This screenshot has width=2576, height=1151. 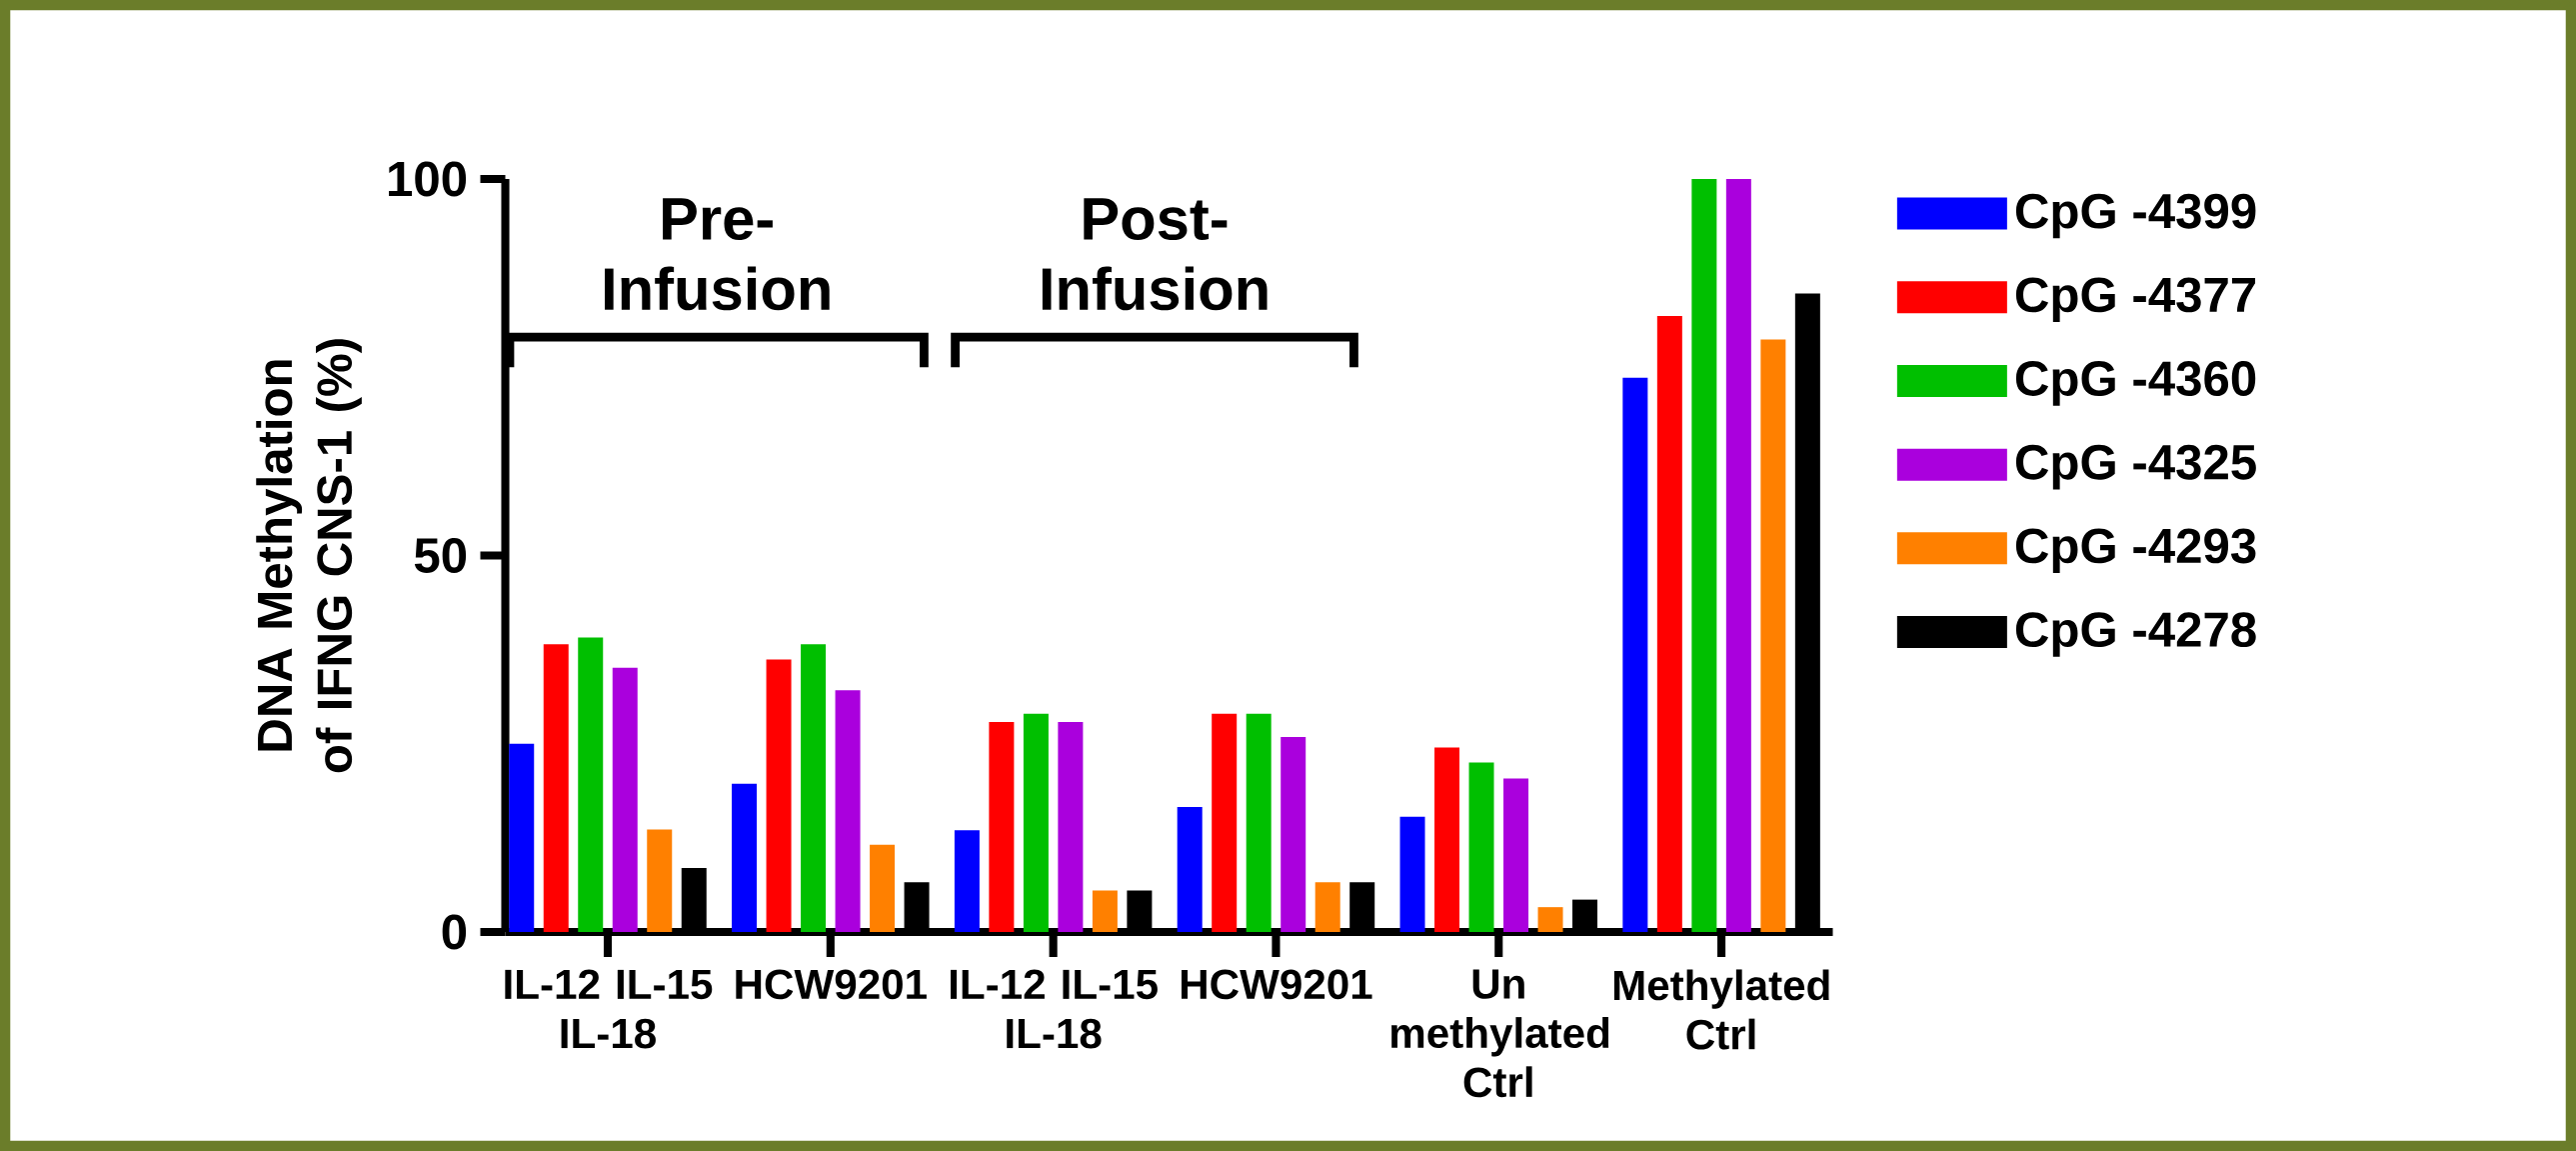 What do you see at coordinates (454, 932) in the screenshot?
I see `y-tick-label: 0` at bounding box center [454, 932].